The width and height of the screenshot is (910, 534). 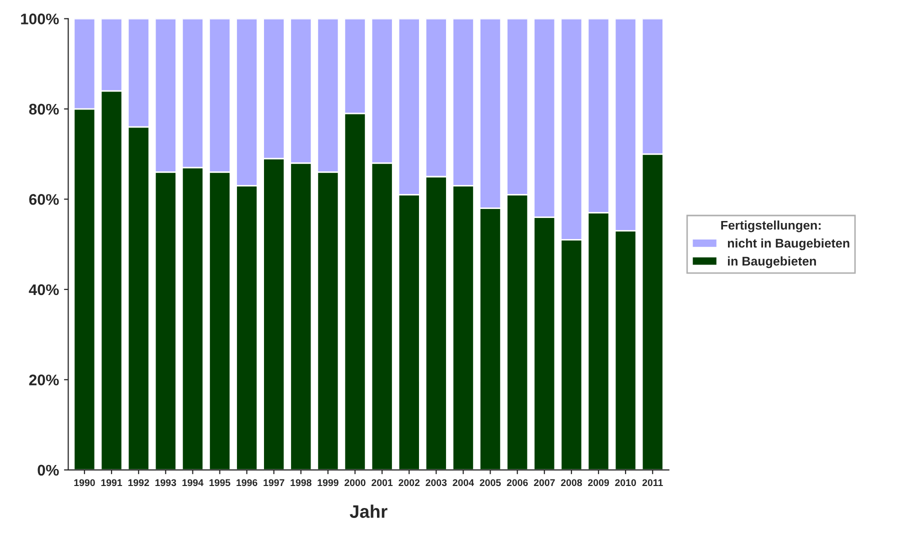 I want to click on x-tick-label: 2009, so click(x=598, y=482).